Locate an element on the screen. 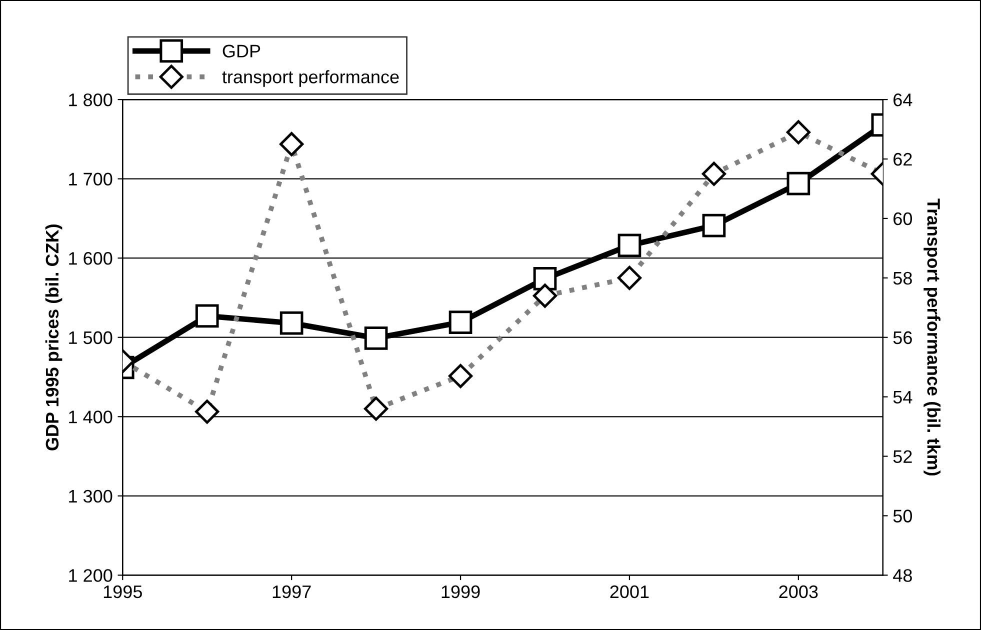 The height and width of the screenshot is (630, 981). y-tick-label: 1 700 is located at coordinates (90, 179).